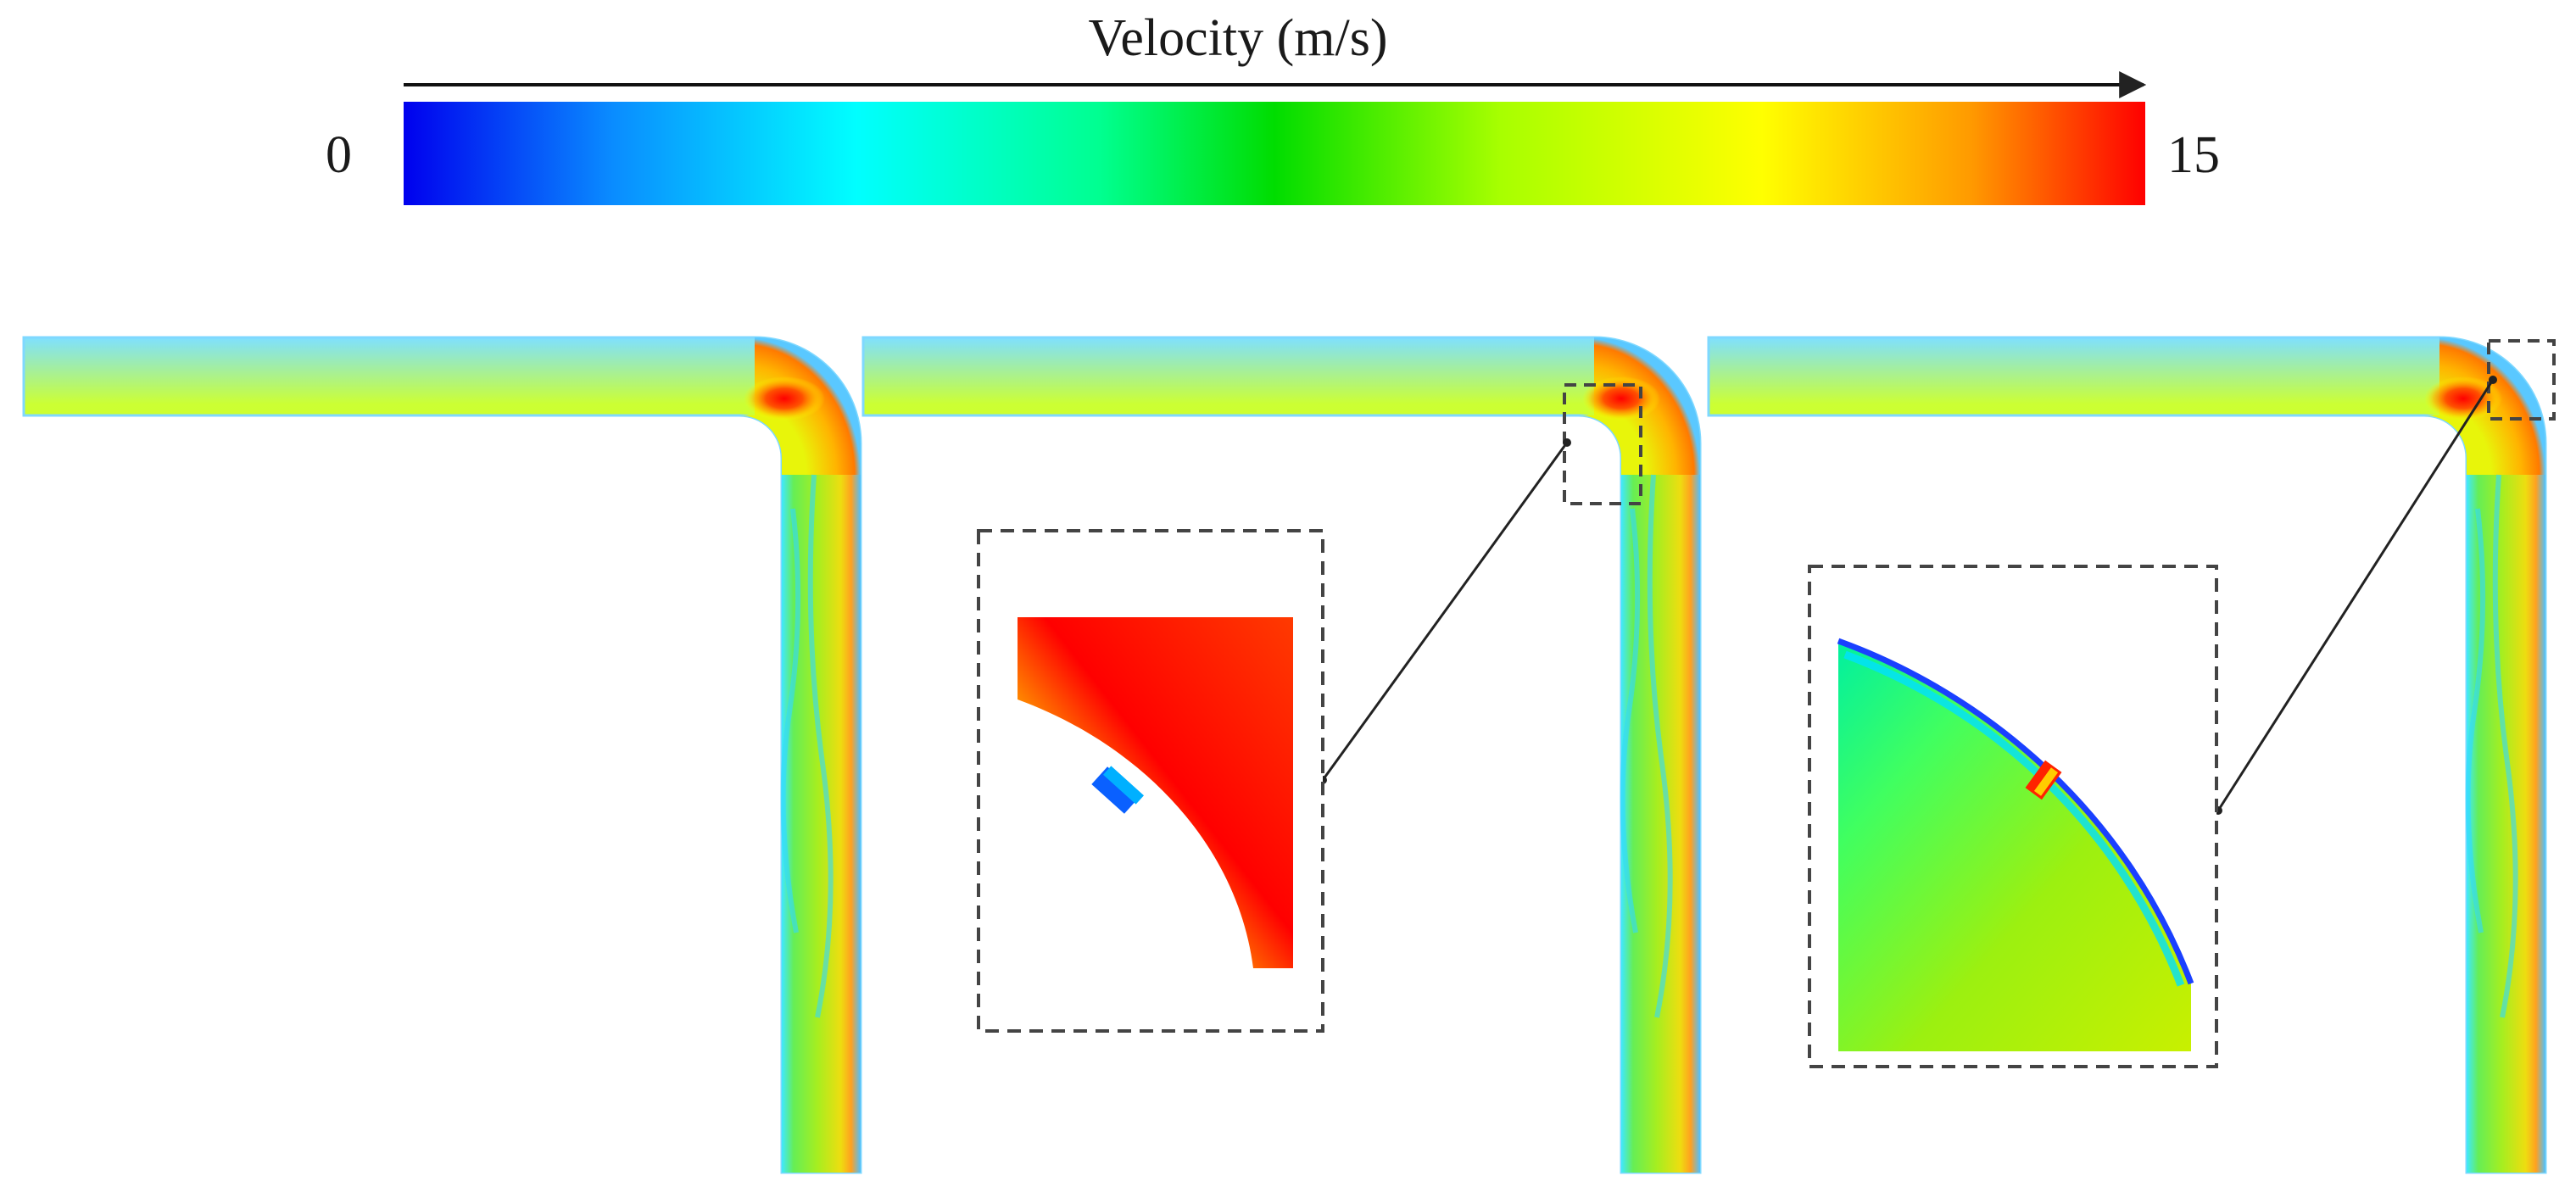  I want to click on colorbar-max-label: 15, so click(2193, 155).